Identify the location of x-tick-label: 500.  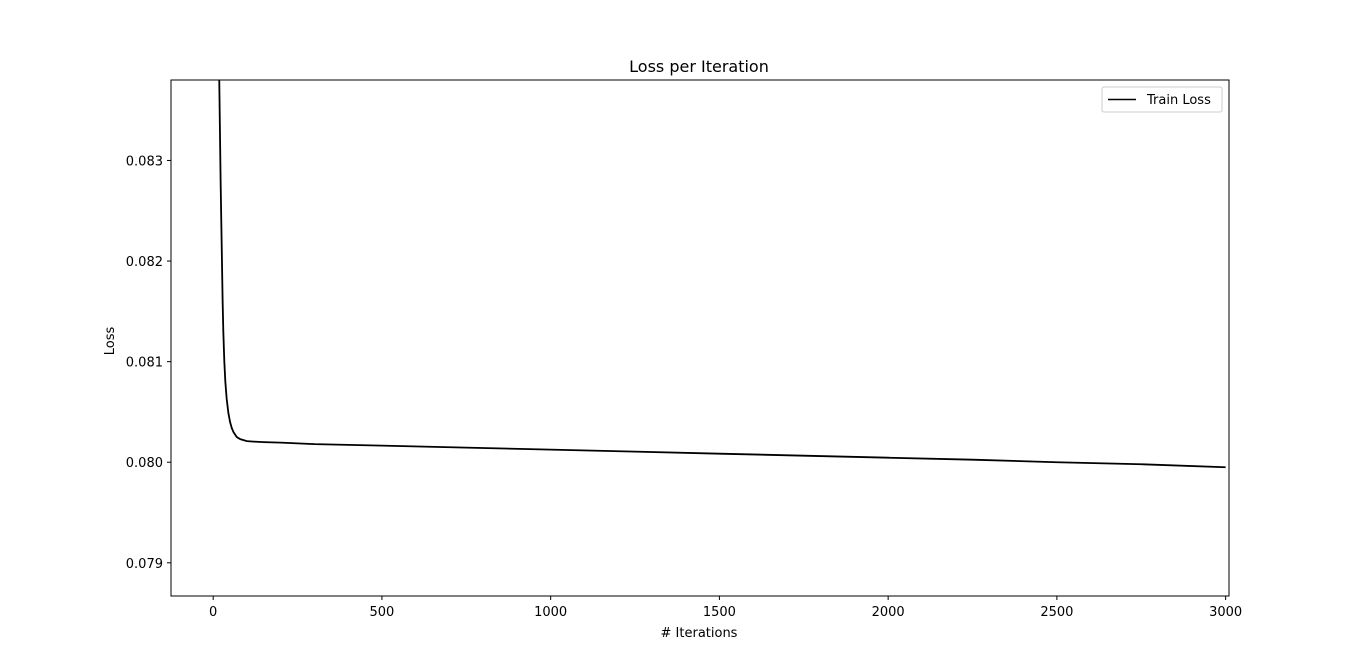
(382, 612).